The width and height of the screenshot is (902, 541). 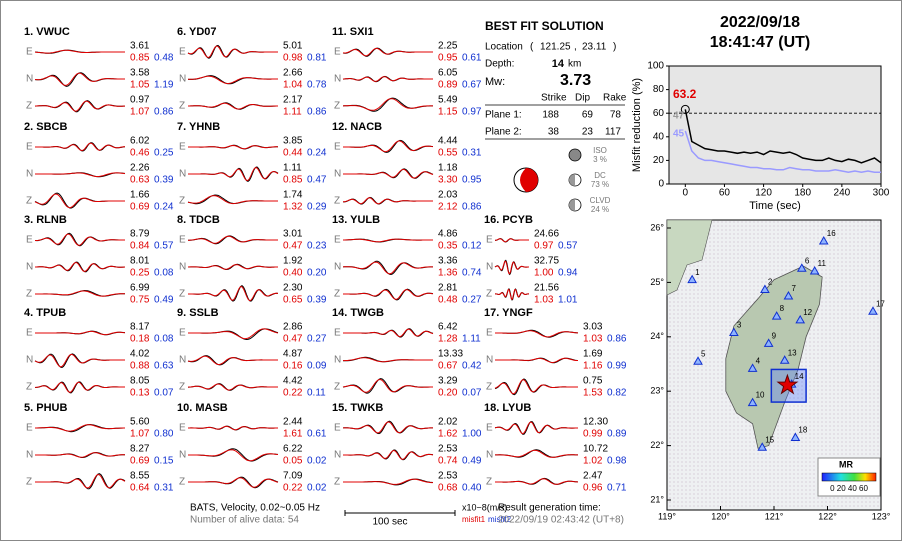 I want to click on station-label: 3. RLNB, so click(x=45, y=220).